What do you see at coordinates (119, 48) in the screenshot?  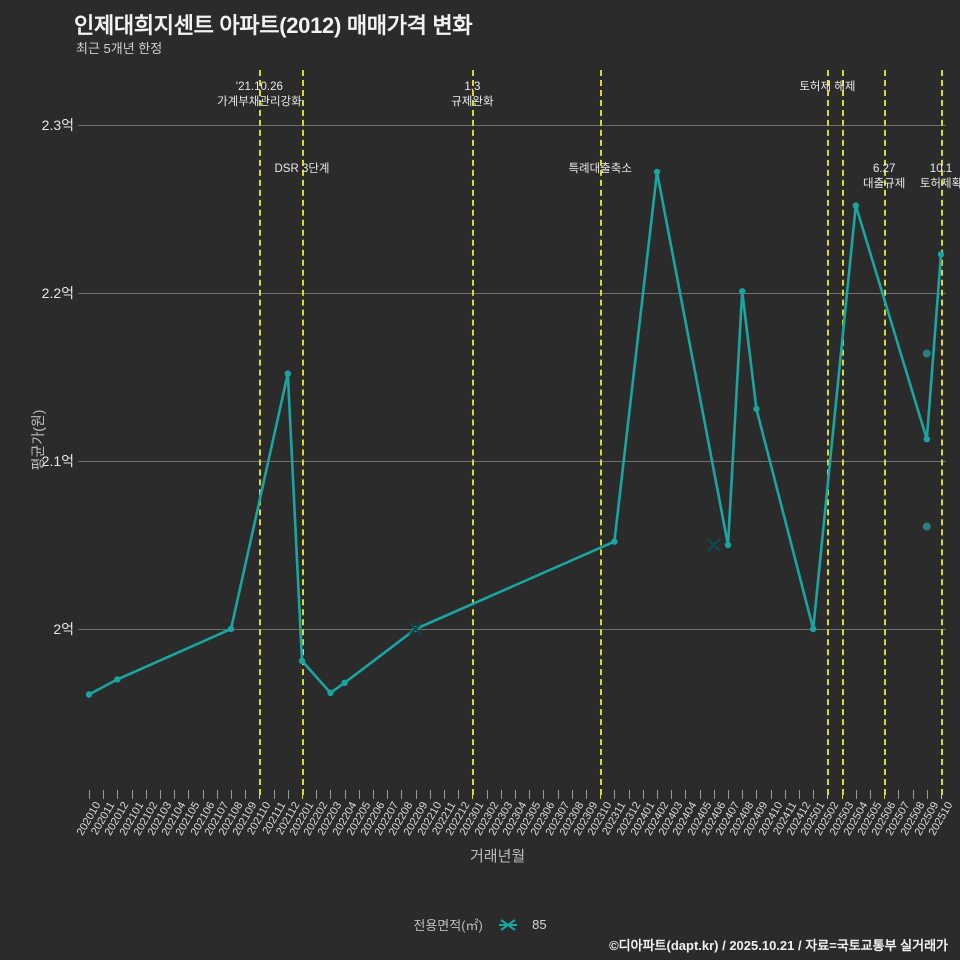 I see `page-subtitle: 최근 5개년 한정` at bounding box center [119, 48].